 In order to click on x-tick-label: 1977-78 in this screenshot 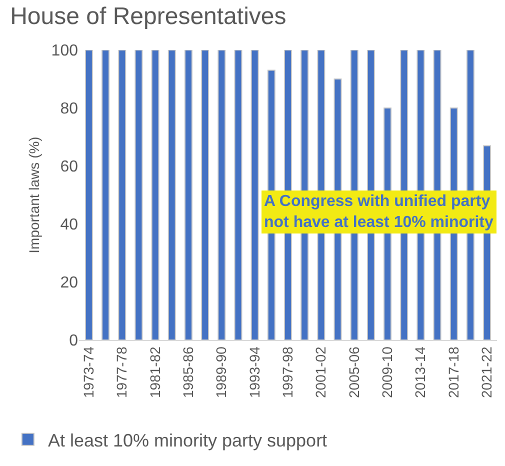, I will do `click(122, 372)`.